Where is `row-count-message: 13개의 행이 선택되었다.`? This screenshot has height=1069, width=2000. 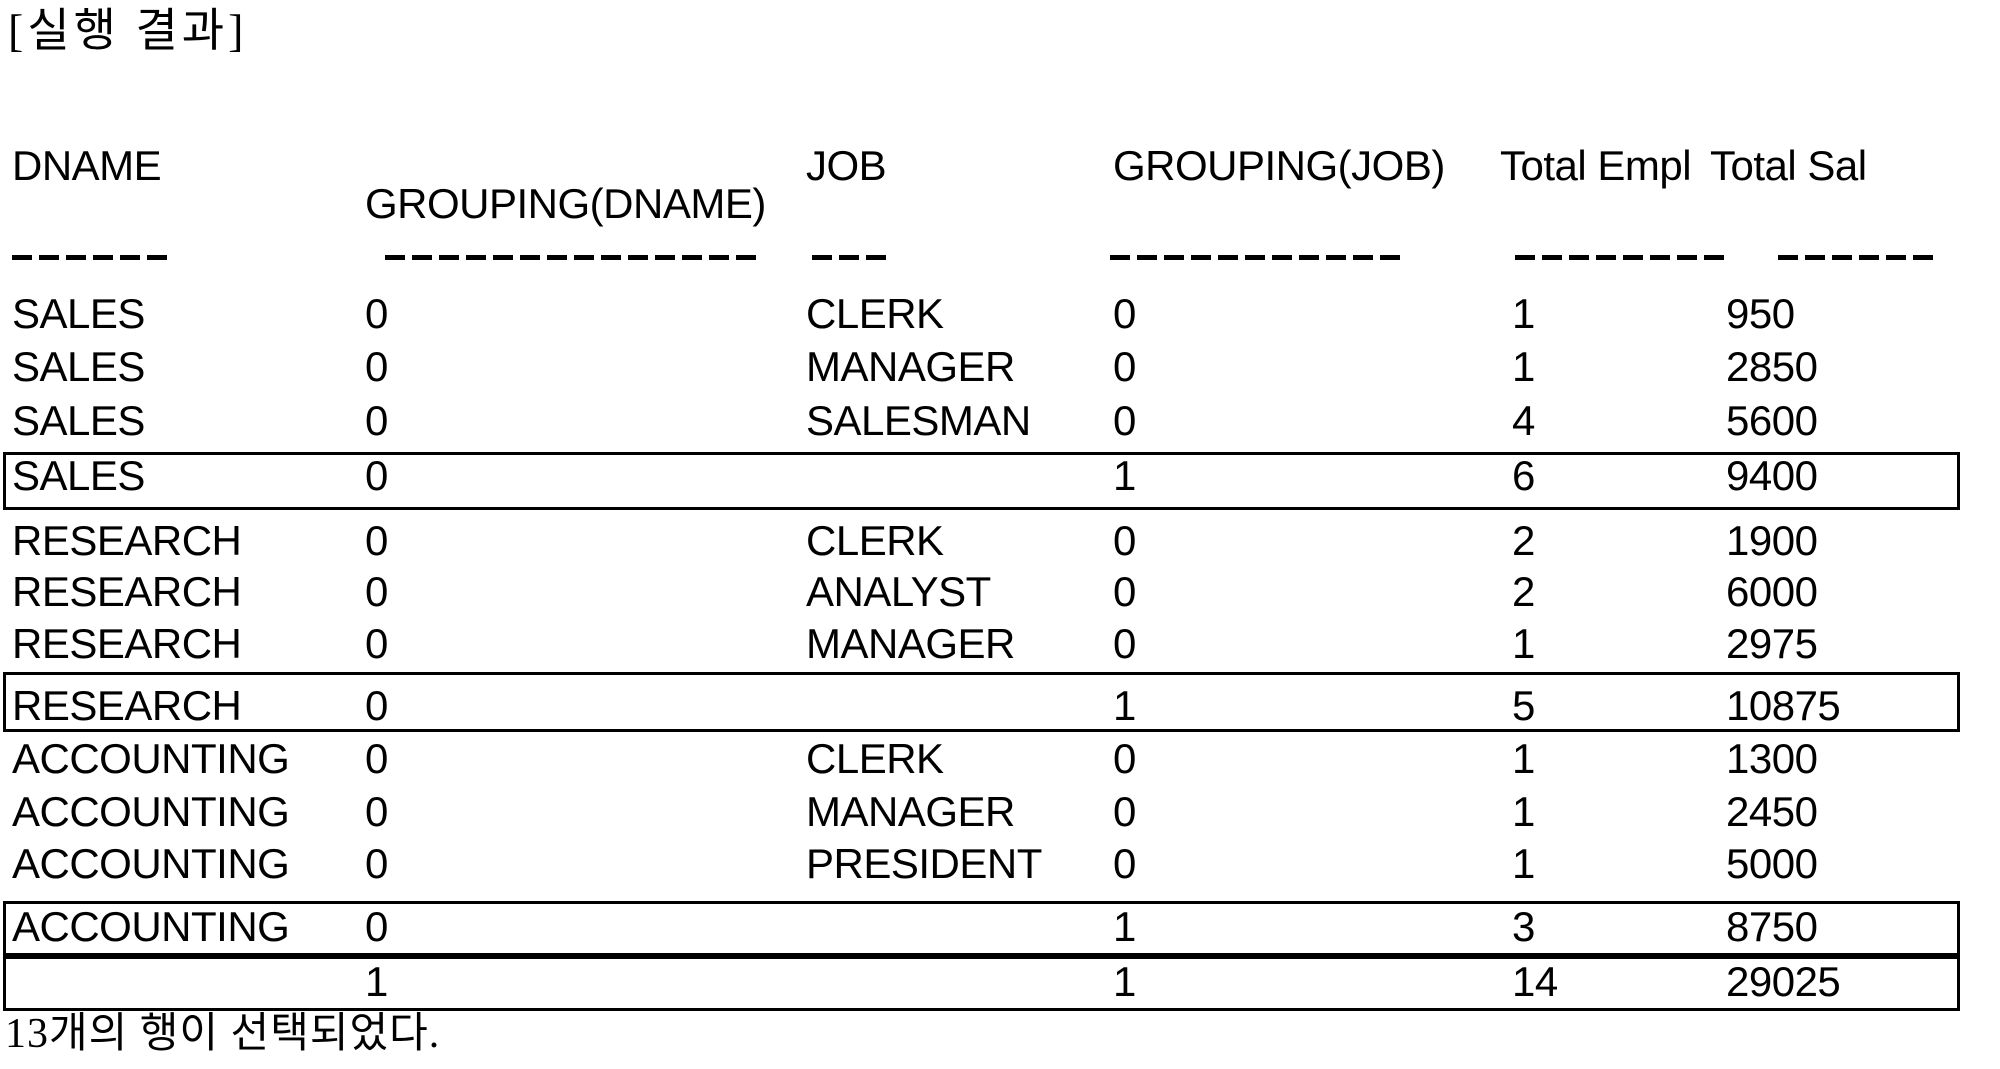
row-count-message: 13개의 행이 선택되었다. is located at coordinates (223, 1034).